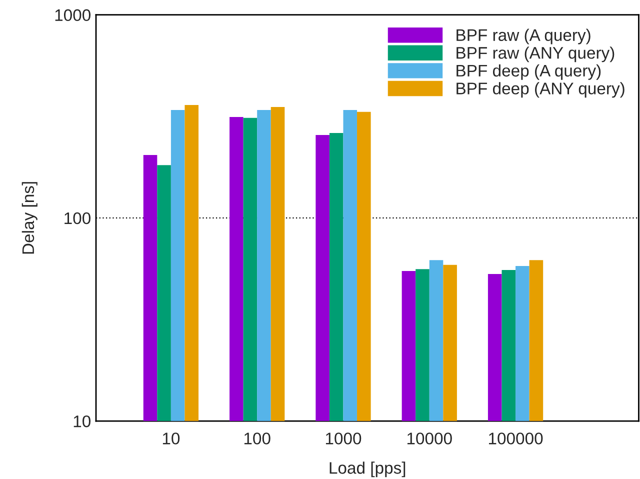  Describe the element at coordinates (429, 438) in the screenshot. I see `x-tick-label: 10000` at that location.